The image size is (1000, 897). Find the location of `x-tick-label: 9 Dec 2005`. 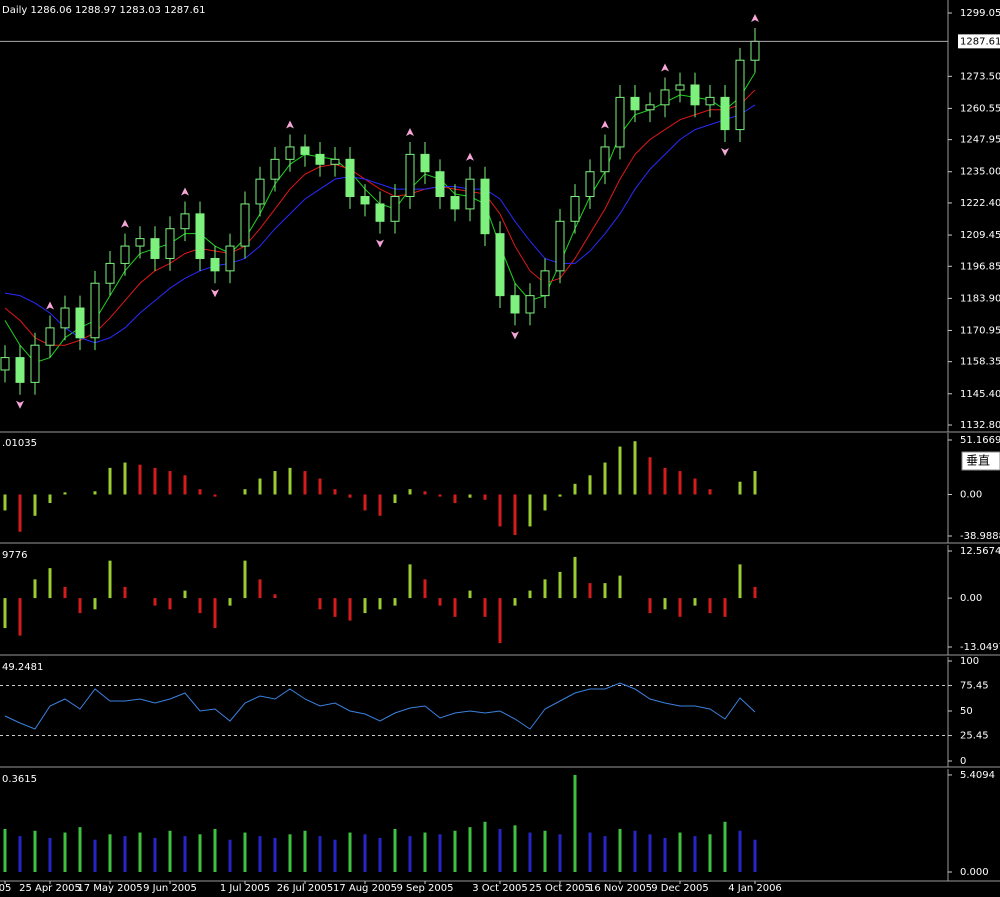

x-tick-label: 9 Dec 2005 is located at coordinates (680, 888).